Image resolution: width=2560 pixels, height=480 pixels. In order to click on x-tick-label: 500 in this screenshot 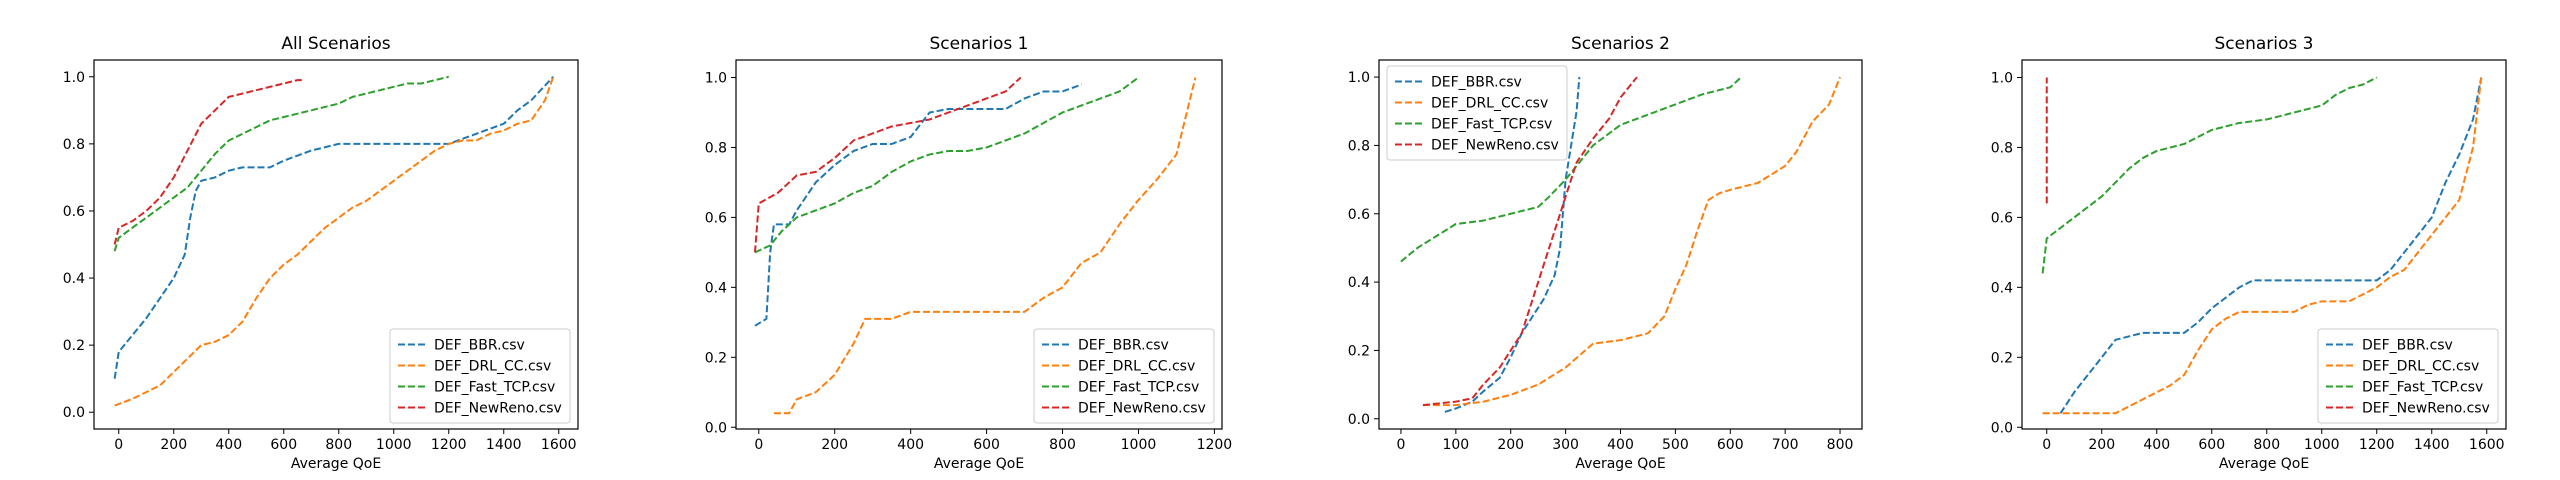, I will do `click(1675, 445)`.